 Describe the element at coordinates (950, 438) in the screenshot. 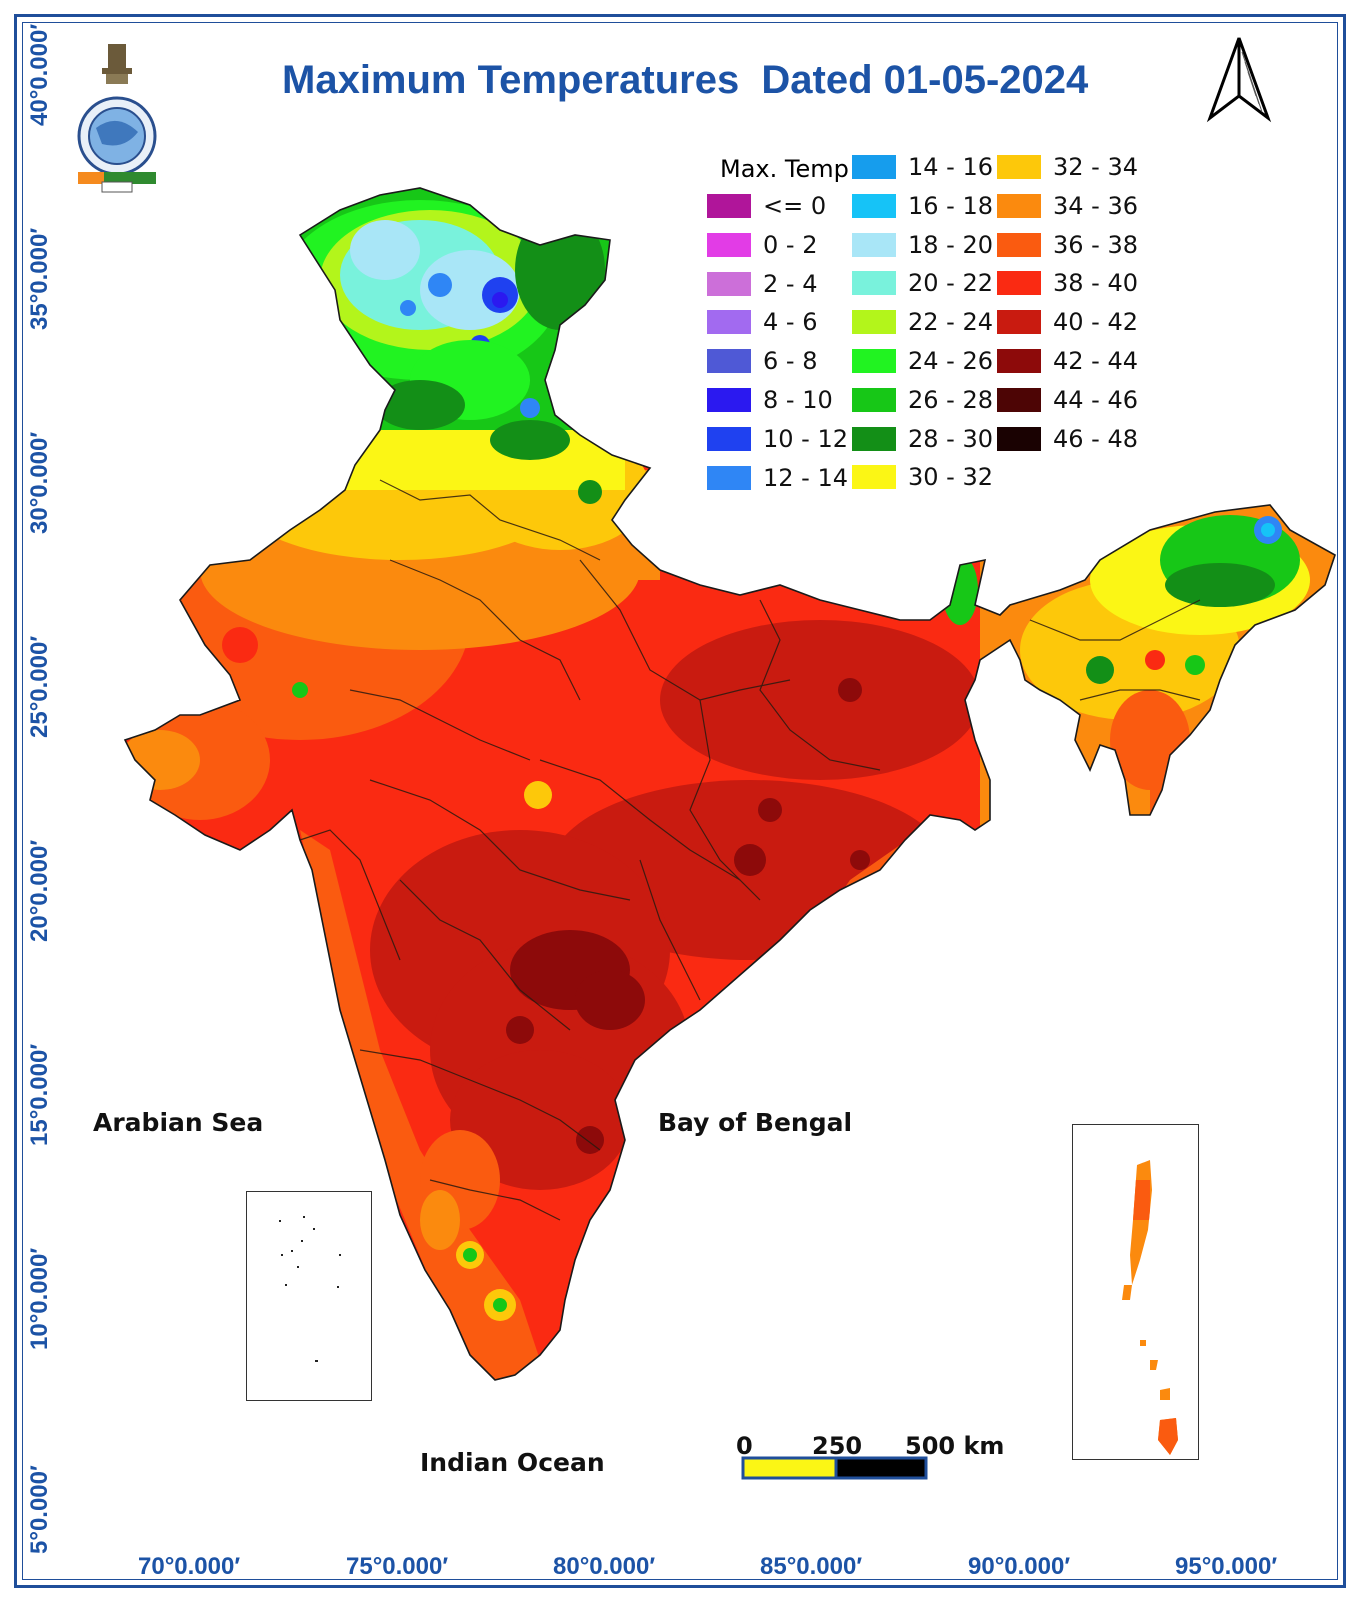

I see `legend-label: 28 - 30` at that location.